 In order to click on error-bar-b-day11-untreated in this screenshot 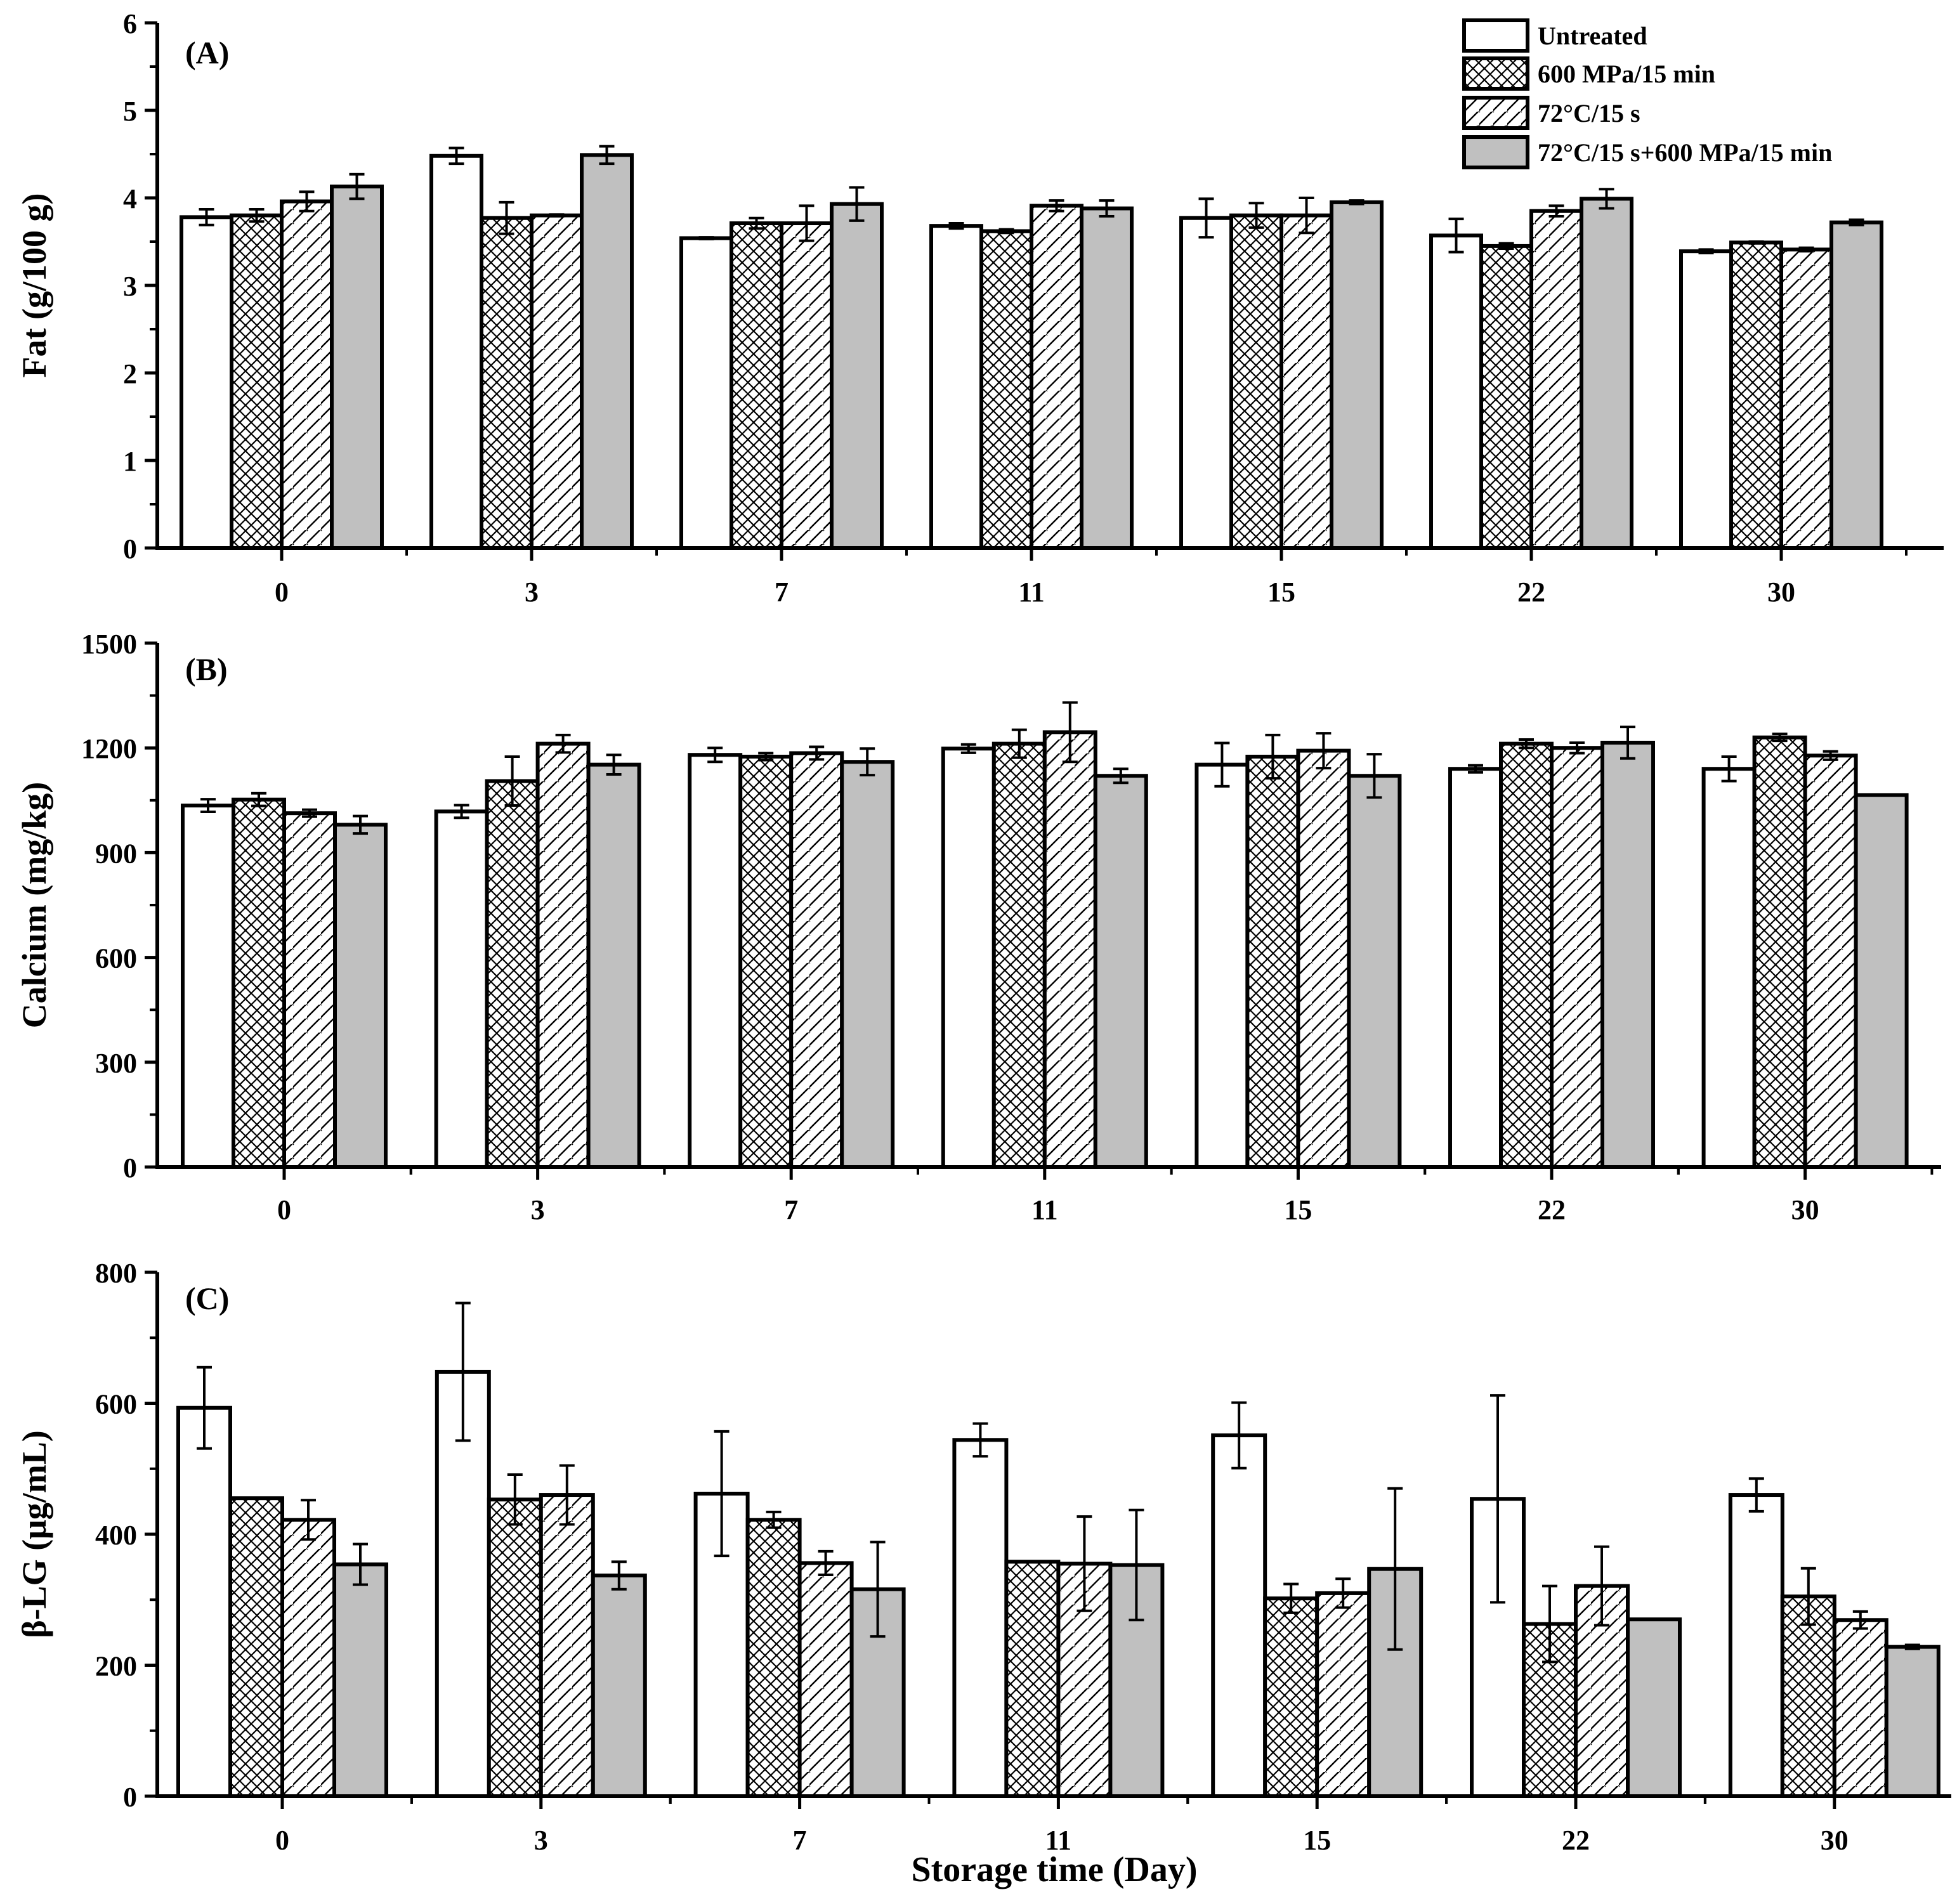, I will do `click(968, 748)`.